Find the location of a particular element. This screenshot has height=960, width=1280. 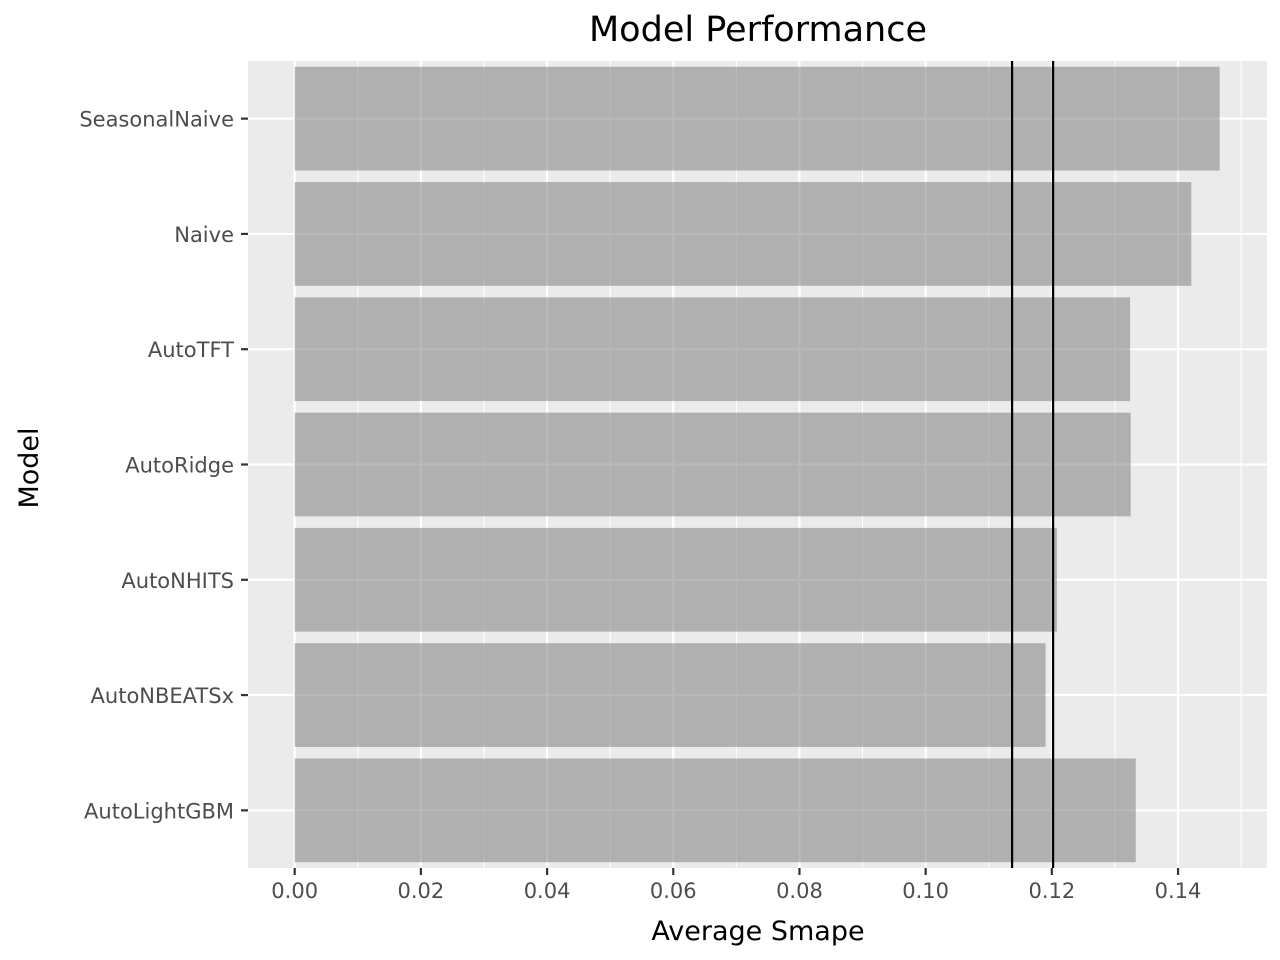

y-tick-label: AutoLightGBM is located at coordinates (159, 811).